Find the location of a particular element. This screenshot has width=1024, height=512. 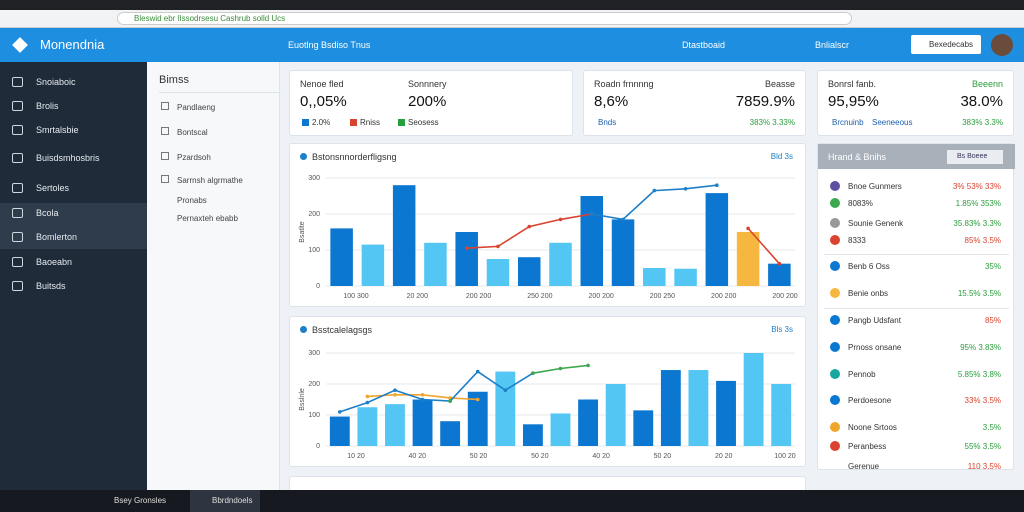

panel-button: Bs Boeee is located at coordinates (975, 157).